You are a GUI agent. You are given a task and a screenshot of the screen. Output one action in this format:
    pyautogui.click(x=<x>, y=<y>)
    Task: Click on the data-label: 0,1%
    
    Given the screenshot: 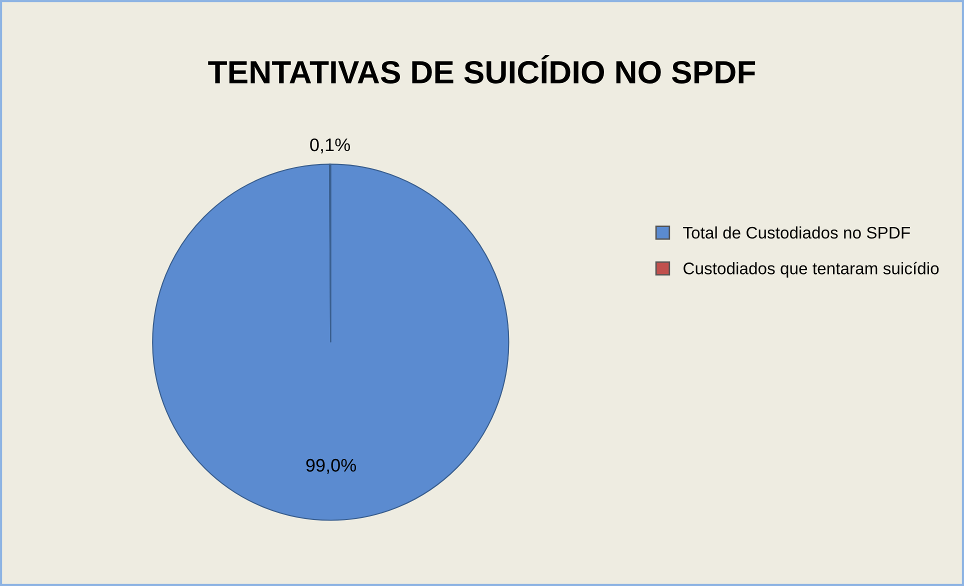 What is the action you would take?
    pyautogui.click(x=330, y=146)
    